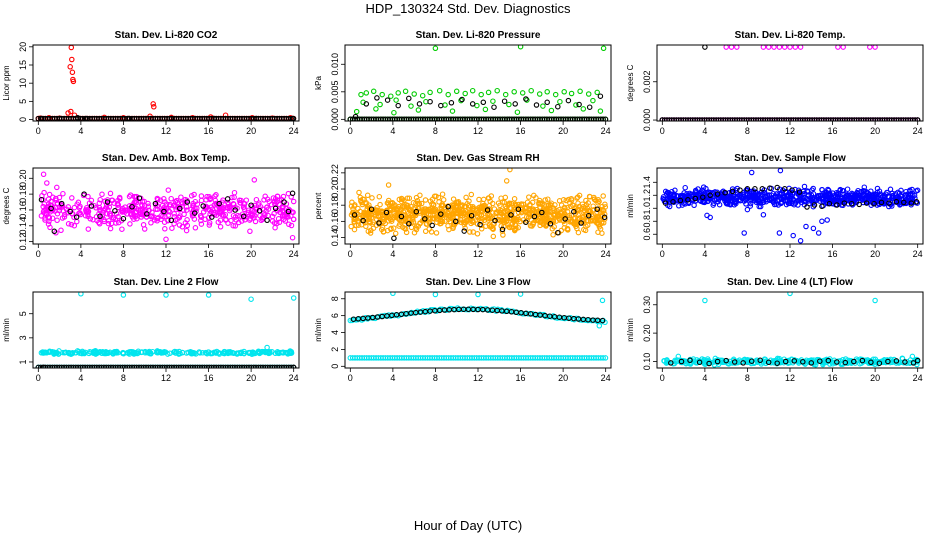  Describe the element at coordinates (23, 361) in the screenshot. I see `y-tick-label: 1` at that location.